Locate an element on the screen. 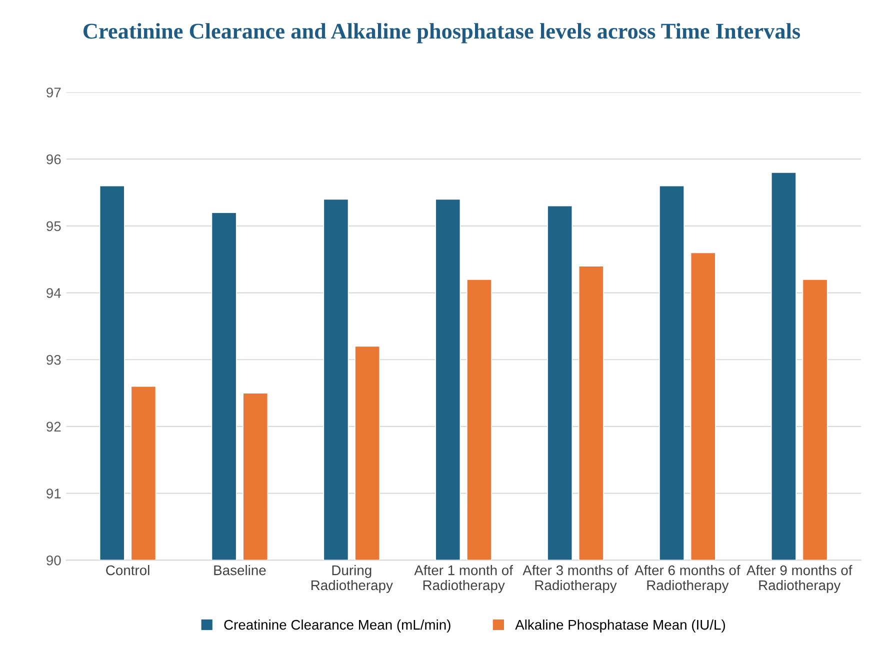  y-tick-label: 94 is located at coordinates (53, 293).